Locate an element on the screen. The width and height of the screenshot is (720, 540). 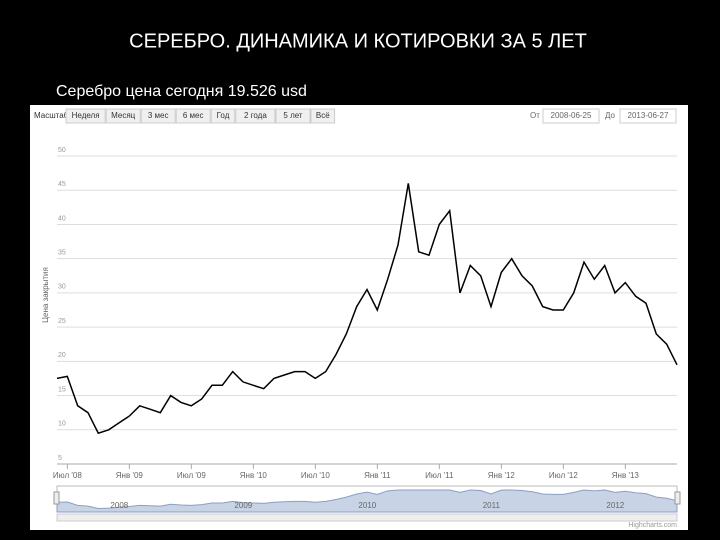
y-tick-label: 5 is located at coordinates (60, 458).